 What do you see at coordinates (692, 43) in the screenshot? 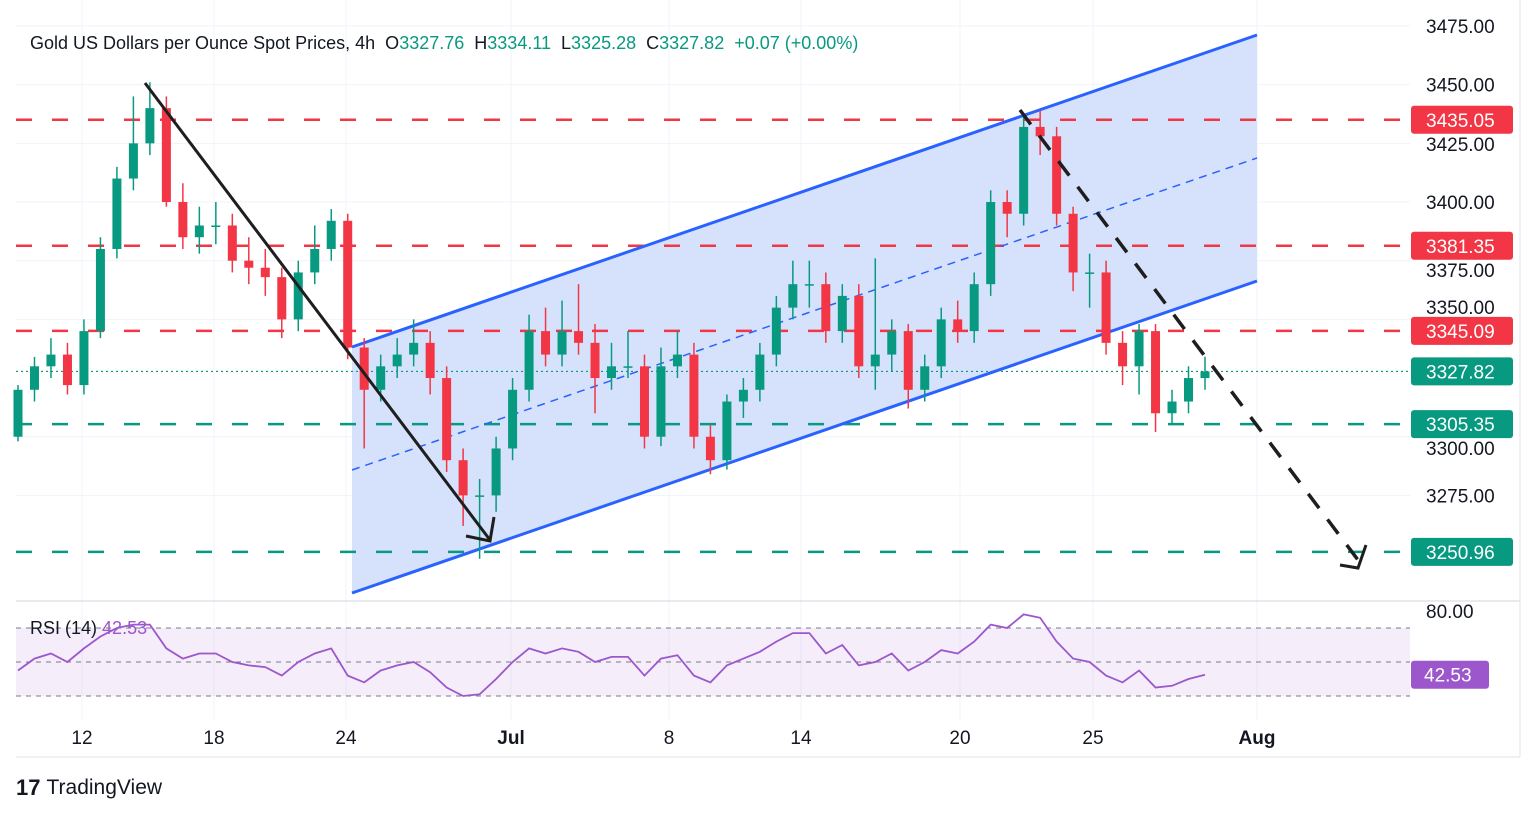
I see `close-value: 3327.82` at bounding box center [692, 43].